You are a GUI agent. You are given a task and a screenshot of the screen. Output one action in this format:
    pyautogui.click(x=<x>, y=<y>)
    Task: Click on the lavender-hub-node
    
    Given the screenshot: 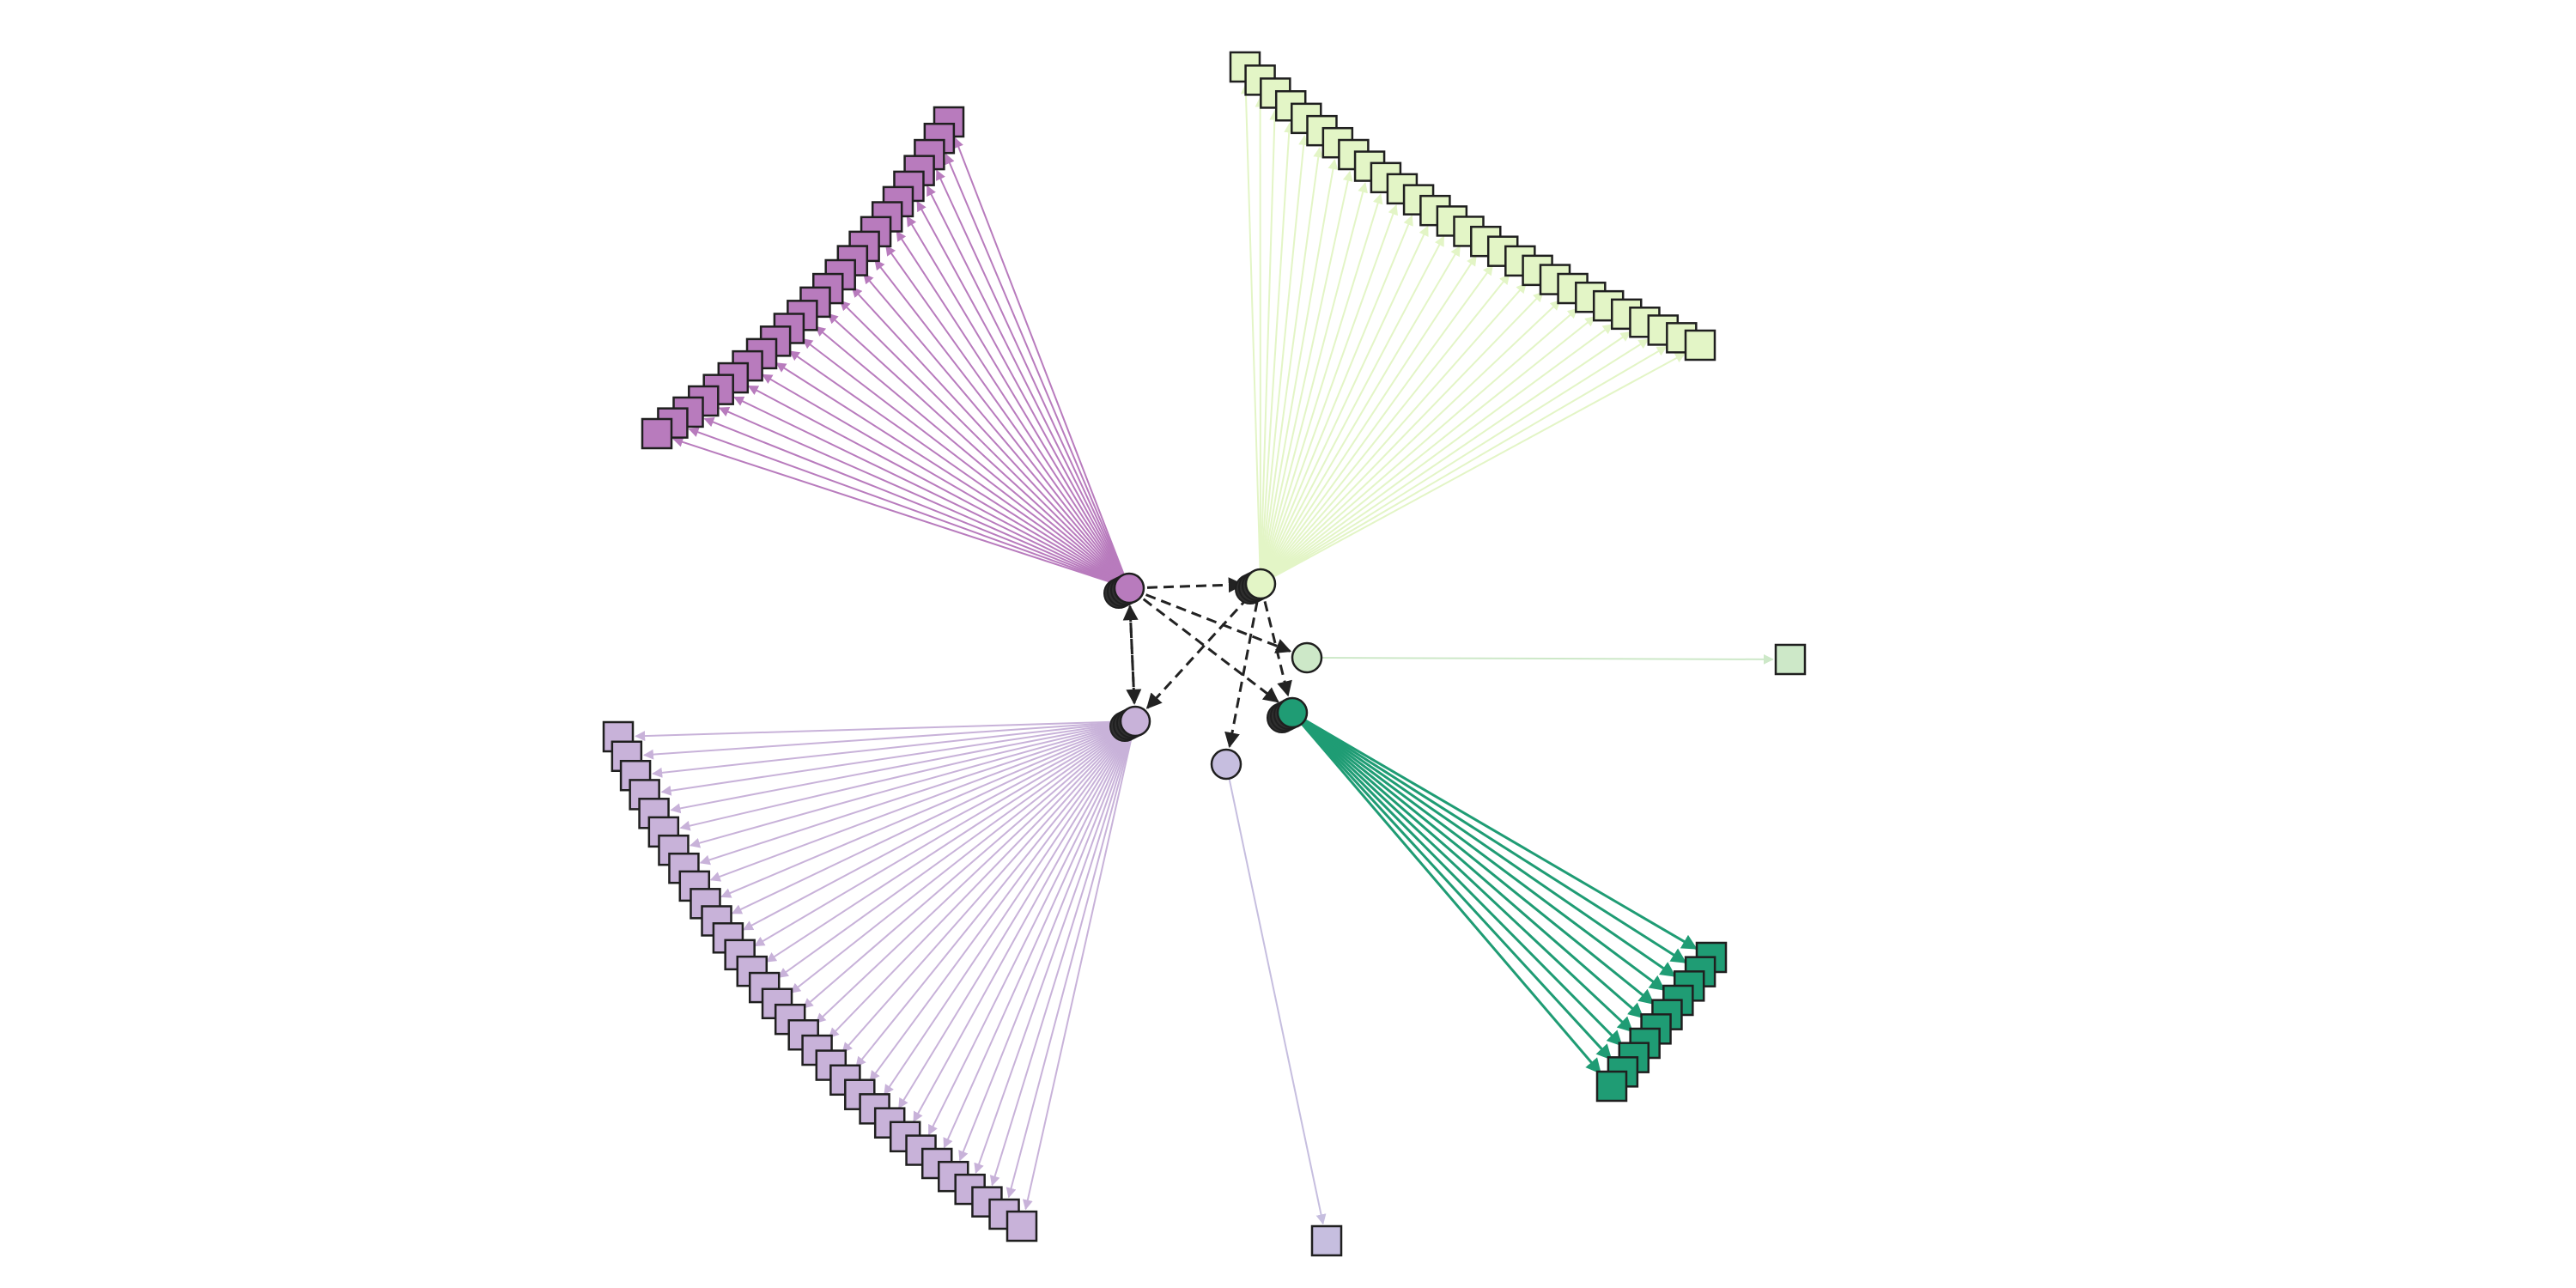 What is the action you would take?
    pyautogui.click(x=1135, y=722)
    